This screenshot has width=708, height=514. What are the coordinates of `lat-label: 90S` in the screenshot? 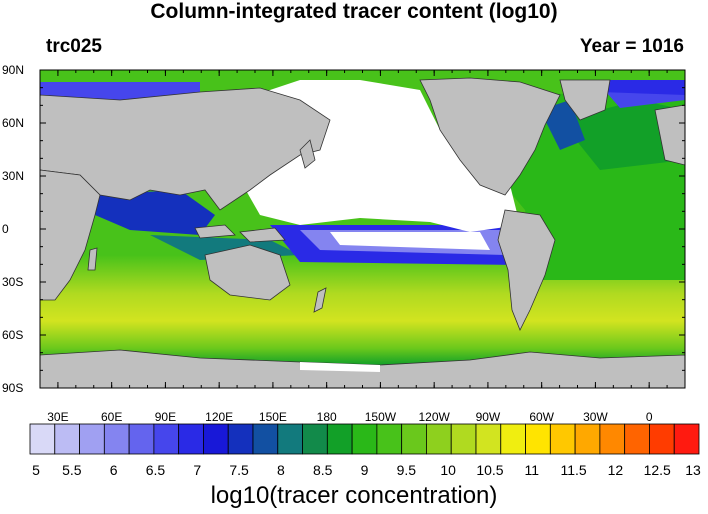 It's located at (13, 388).